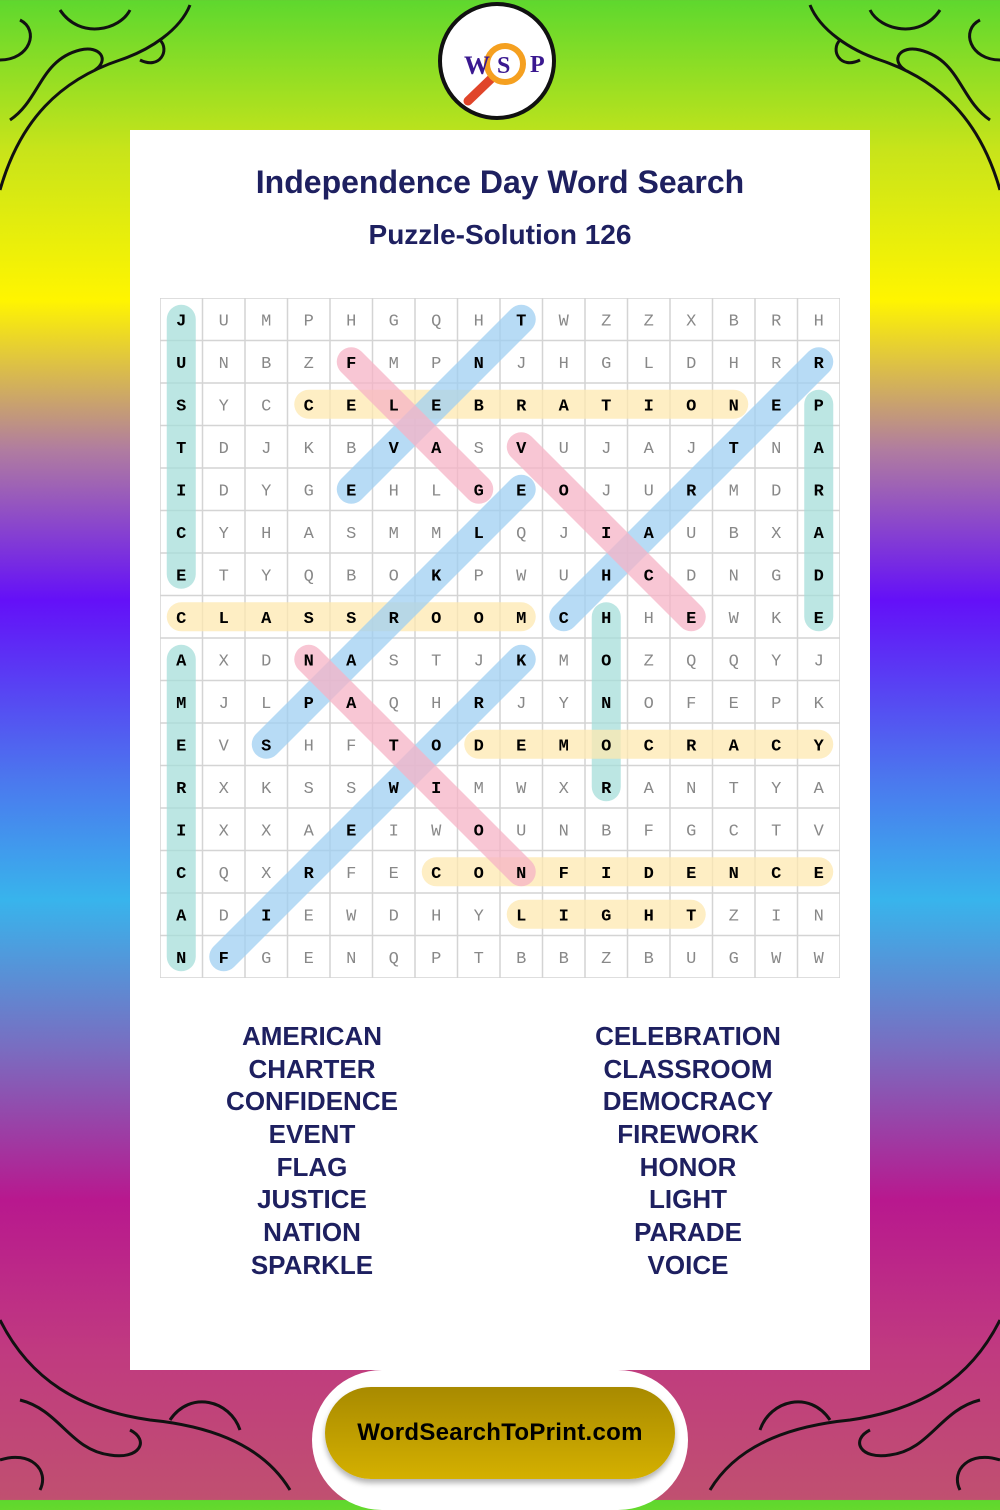  Describe the element at coordinates (96, 97) in the screenshot. I see `corner-ornament-top-left` at that location.